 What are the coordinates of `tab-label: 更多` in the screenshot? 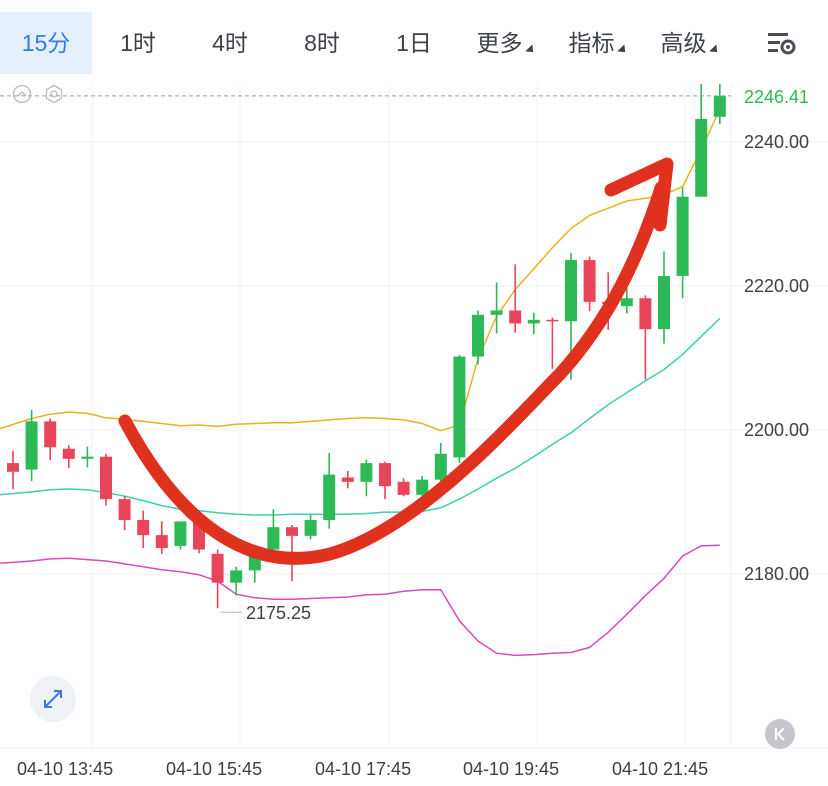 It's located at (499, 43).